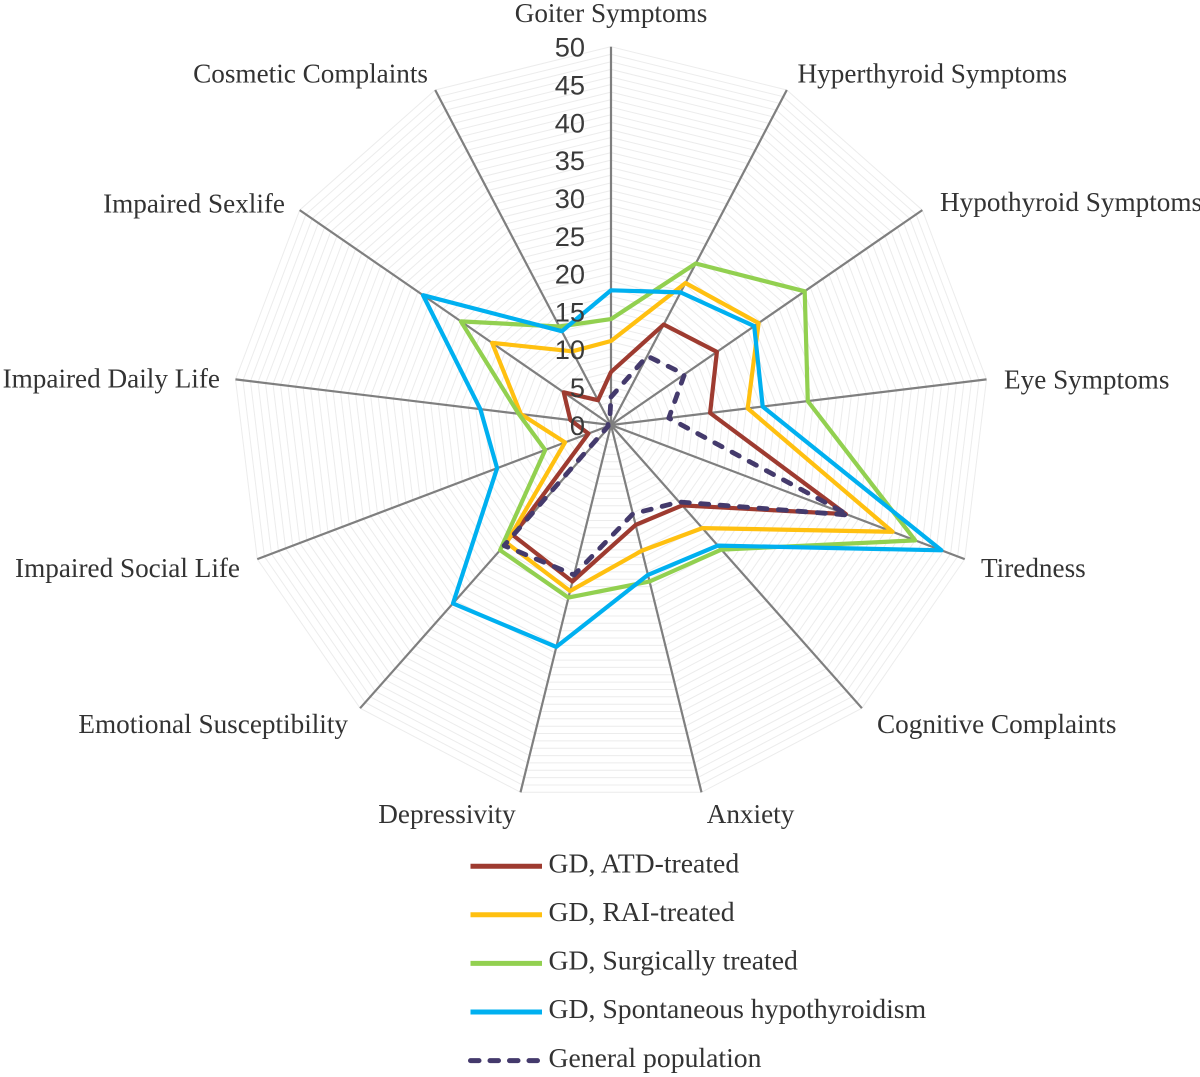  I want to click on svg-text: Eye Symptoms, so click(1086, 380).